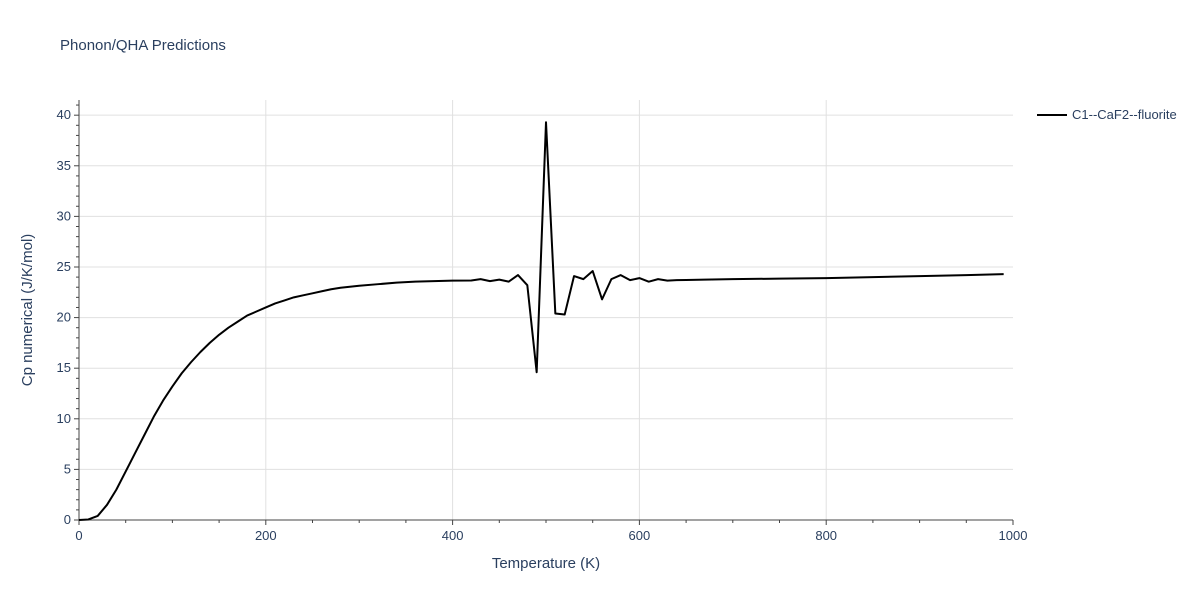 Image resolution: width=1200 pixels, height=600 pixels. I want to click on y-tick-label: 40, so click(64, 114).